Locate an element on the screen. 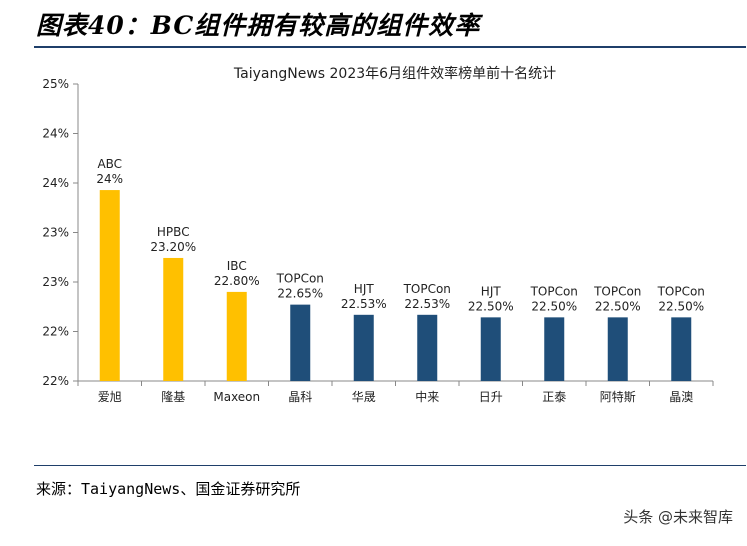 This screenshot has width=747, height=546. category-label: 隆基 is located at coordinates (173, 396).